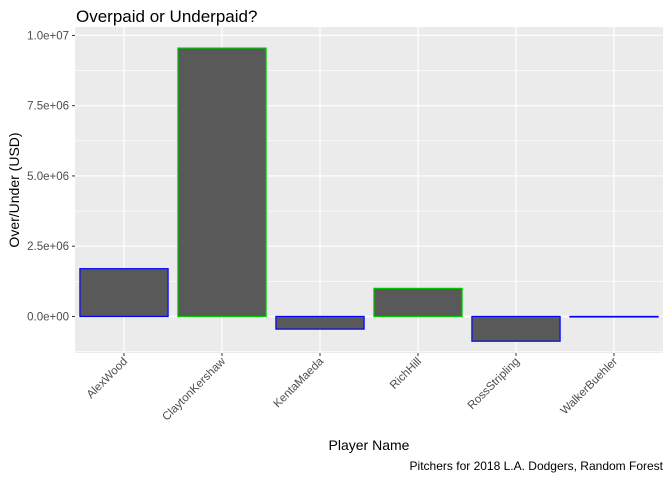 The width and height of the screenshot is (672, 480). Describe the element at coordinates (320, 322) in the screenshot. I see `bar-KentaMaeda` at that location.